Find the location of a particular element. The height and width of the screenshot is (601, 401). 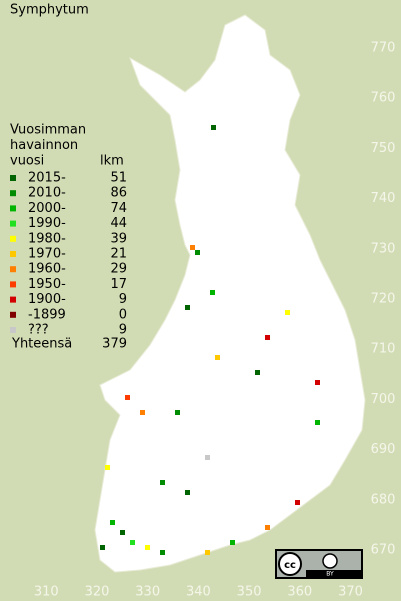

legend-count: 0 is located at coordinates (123, 314).